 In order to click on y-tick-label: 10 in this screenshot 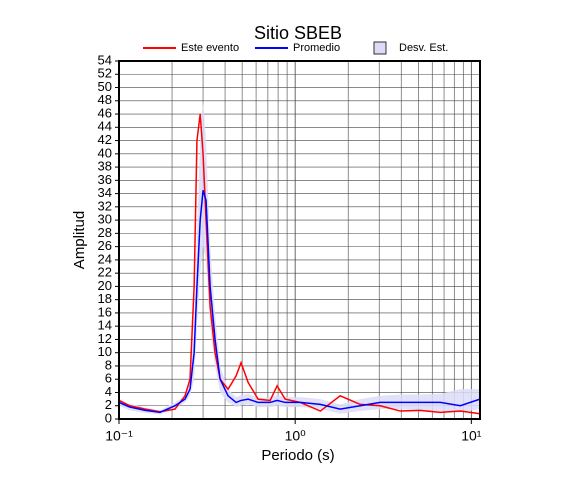, I will do `click(105, 351)`.